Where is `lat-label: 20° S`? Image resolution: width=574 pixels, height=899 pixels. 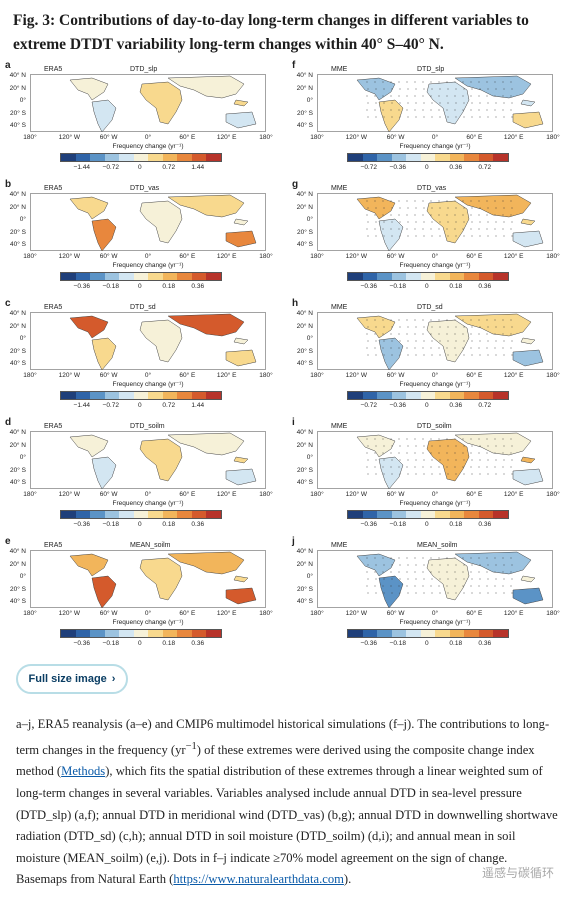
lat-label: 20° S is located at coordinates (18, 470).